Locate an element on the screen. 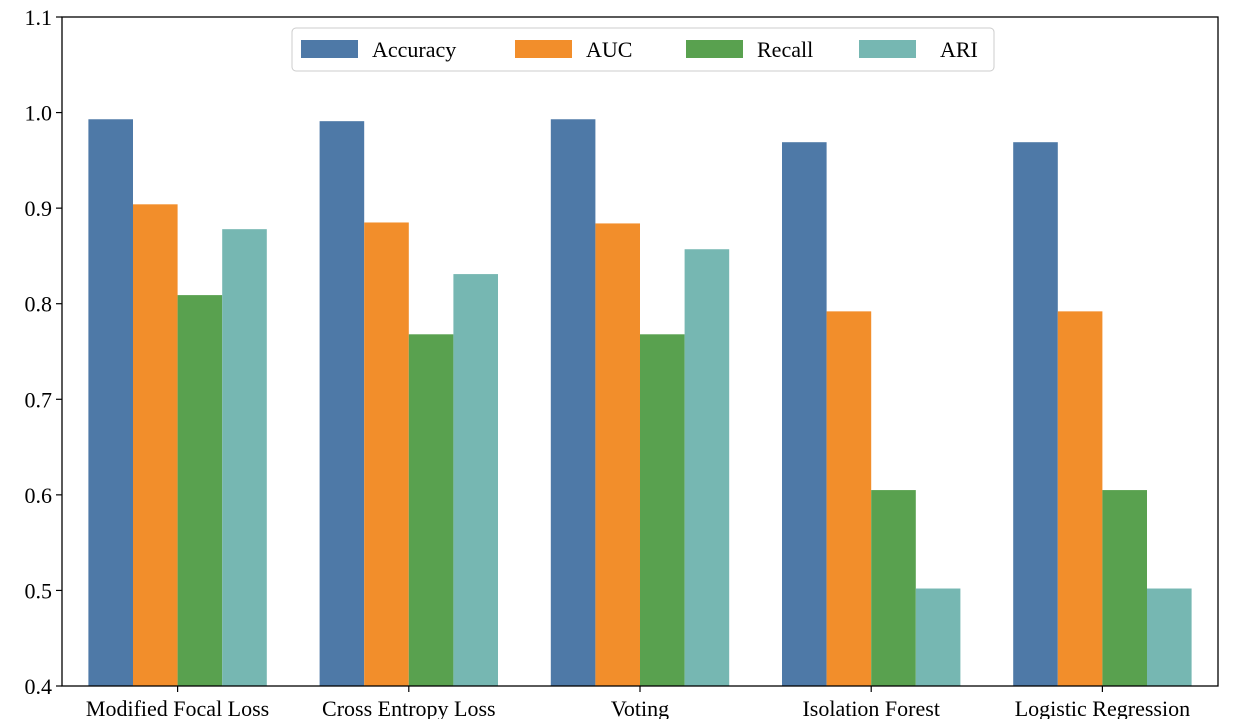  y-tick-label: 0.9 is located at coordinates (39, 208).